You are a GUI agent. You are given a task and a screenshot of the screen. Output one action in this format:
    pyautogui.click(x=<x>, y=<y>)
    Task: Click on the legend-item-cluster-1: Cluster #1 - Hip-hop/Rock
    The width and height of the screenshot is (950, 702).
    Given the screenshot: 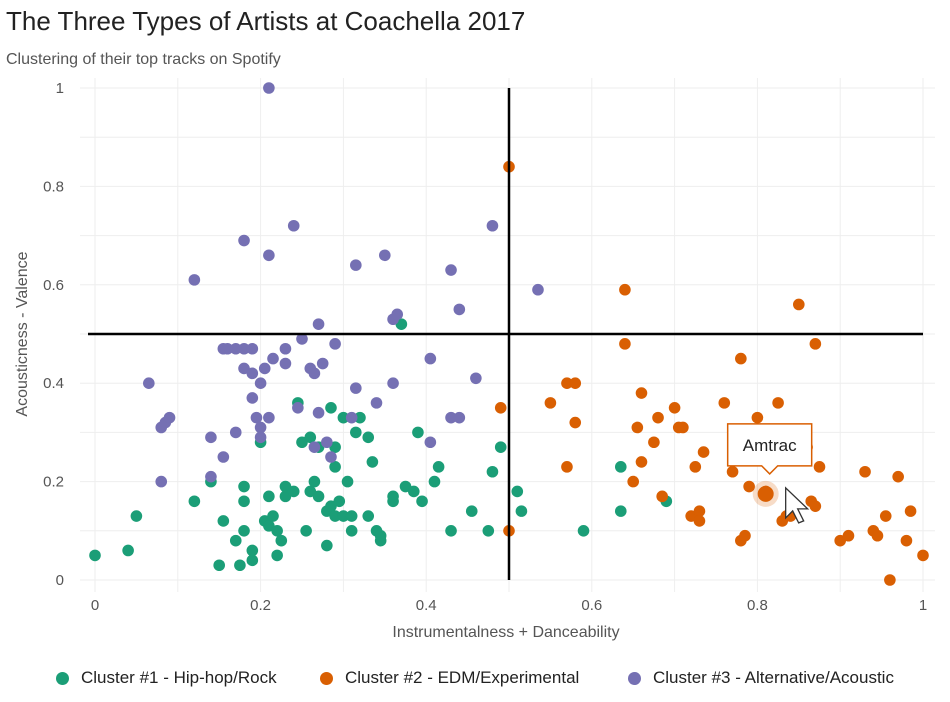 What is the action you would take?
    pyautogui.click(x=166, y=678)
    